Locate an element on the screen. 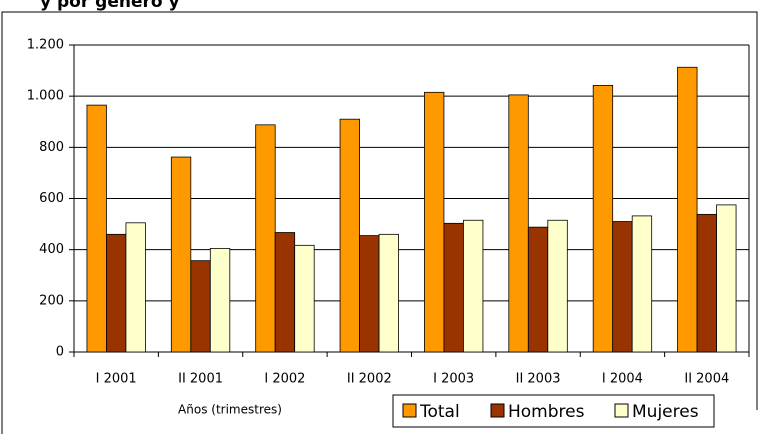 This screenshot has width=759, height=434. legend-label: Mujeres is located at coordinates (665, 412).